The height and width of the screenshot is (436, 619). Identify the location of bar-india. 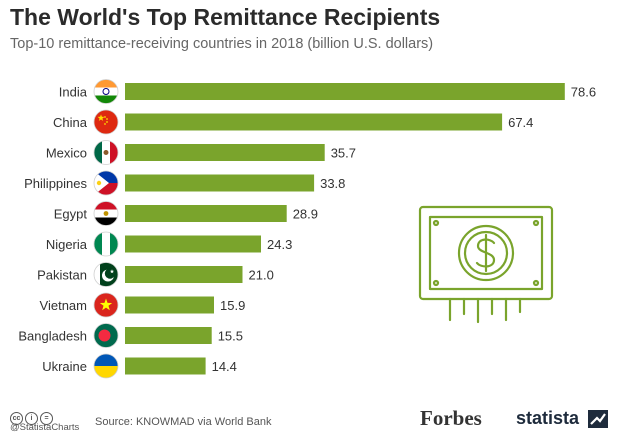
(345, 91).